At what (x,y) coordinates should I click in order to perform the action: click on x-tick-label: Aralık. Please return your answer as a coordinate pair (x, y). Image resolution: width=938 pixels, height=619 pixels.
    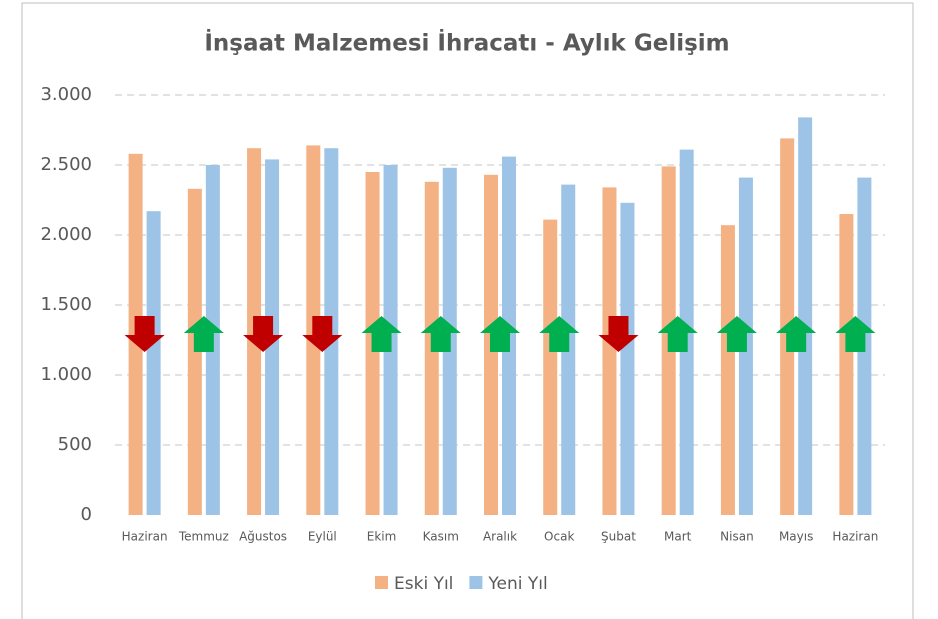
    Looking at the image, I should click on (500, 537).